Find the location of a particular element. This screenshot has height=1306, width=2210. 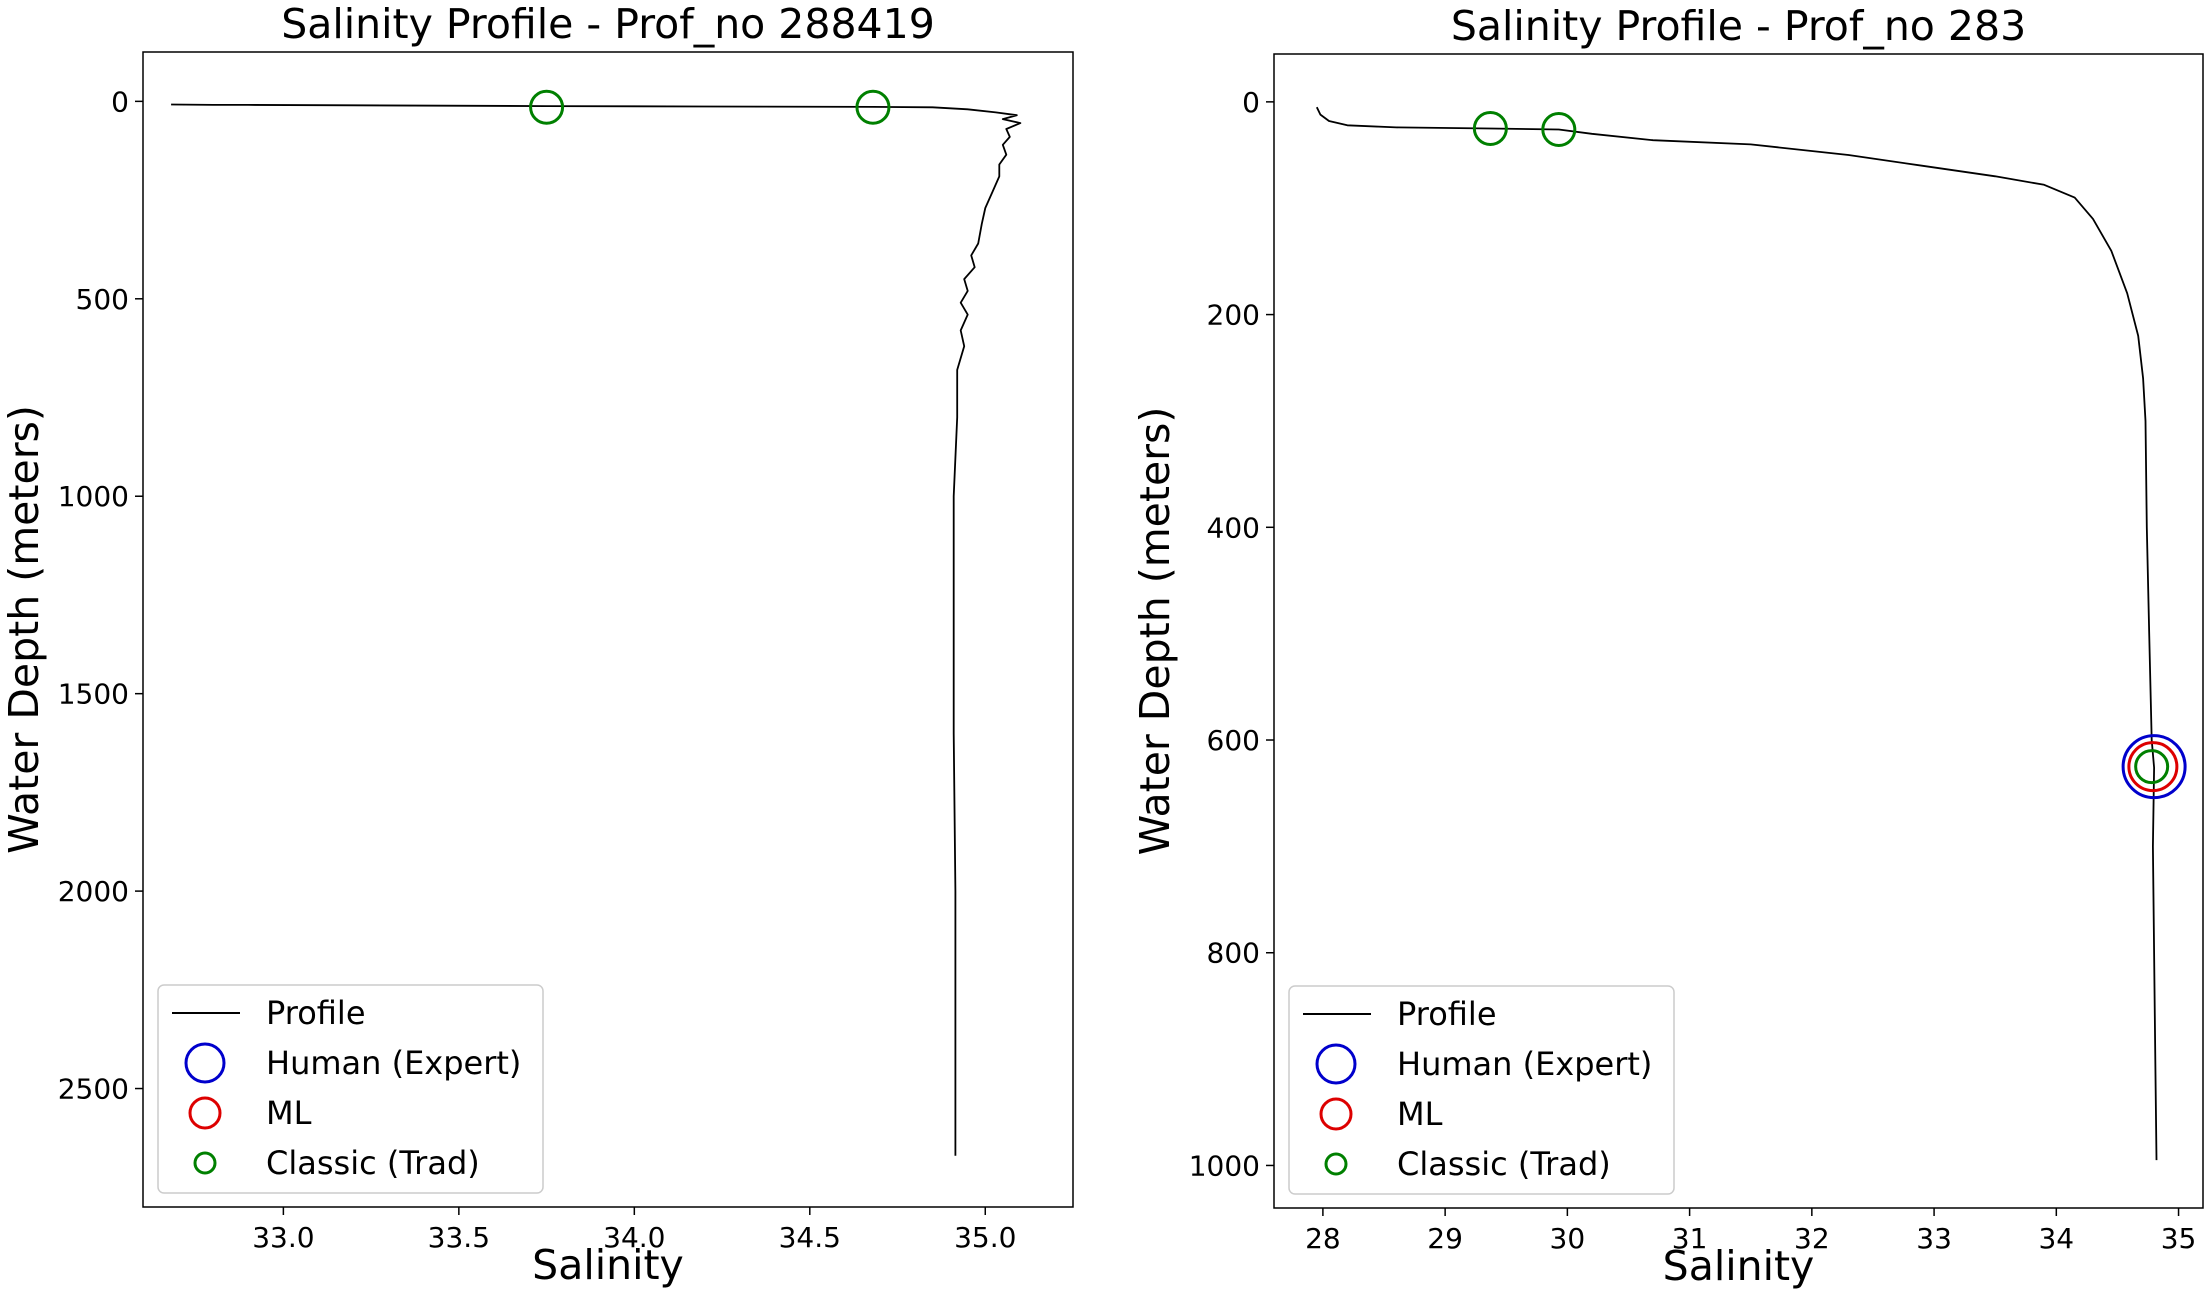

x-tick-label: 33 is located at coordinates (1934, 1238).